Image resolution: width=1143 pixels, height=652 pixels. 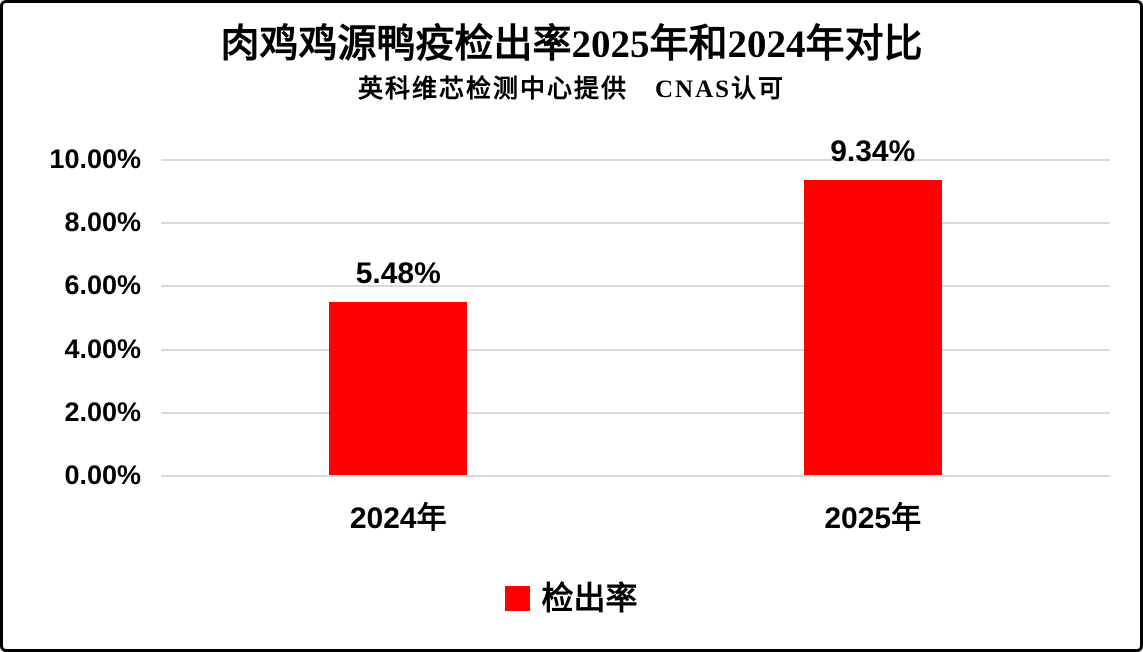 I want to click on y-axis-tick-label: 8.00%, so click(x=102, y=222).